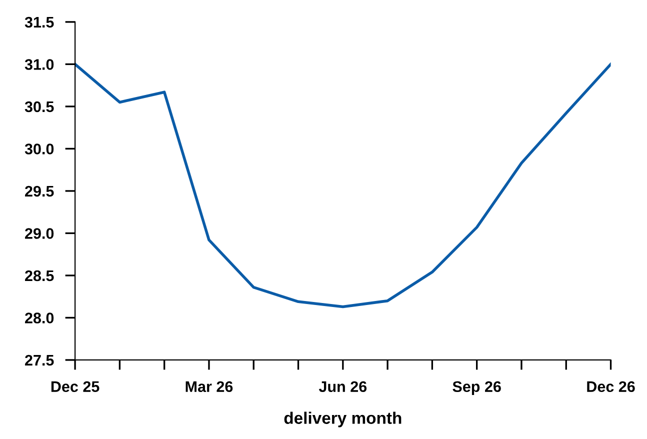  What do you see at coordinates (39, 318) in the screenshot?
I see `y-tick-label: 28.0` at bounding box center [39, 318].